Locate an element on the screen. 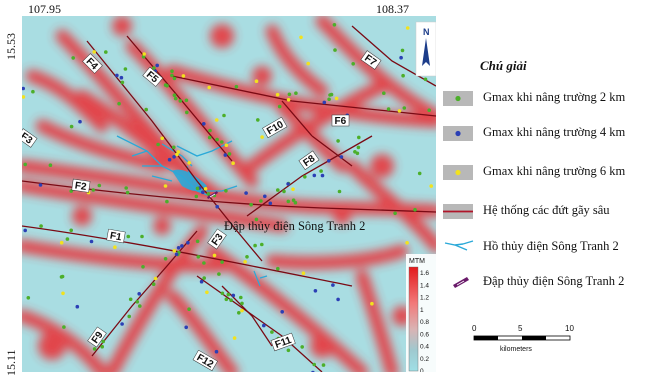  legend-title: Chú giải is located at coordinates (503, 65).